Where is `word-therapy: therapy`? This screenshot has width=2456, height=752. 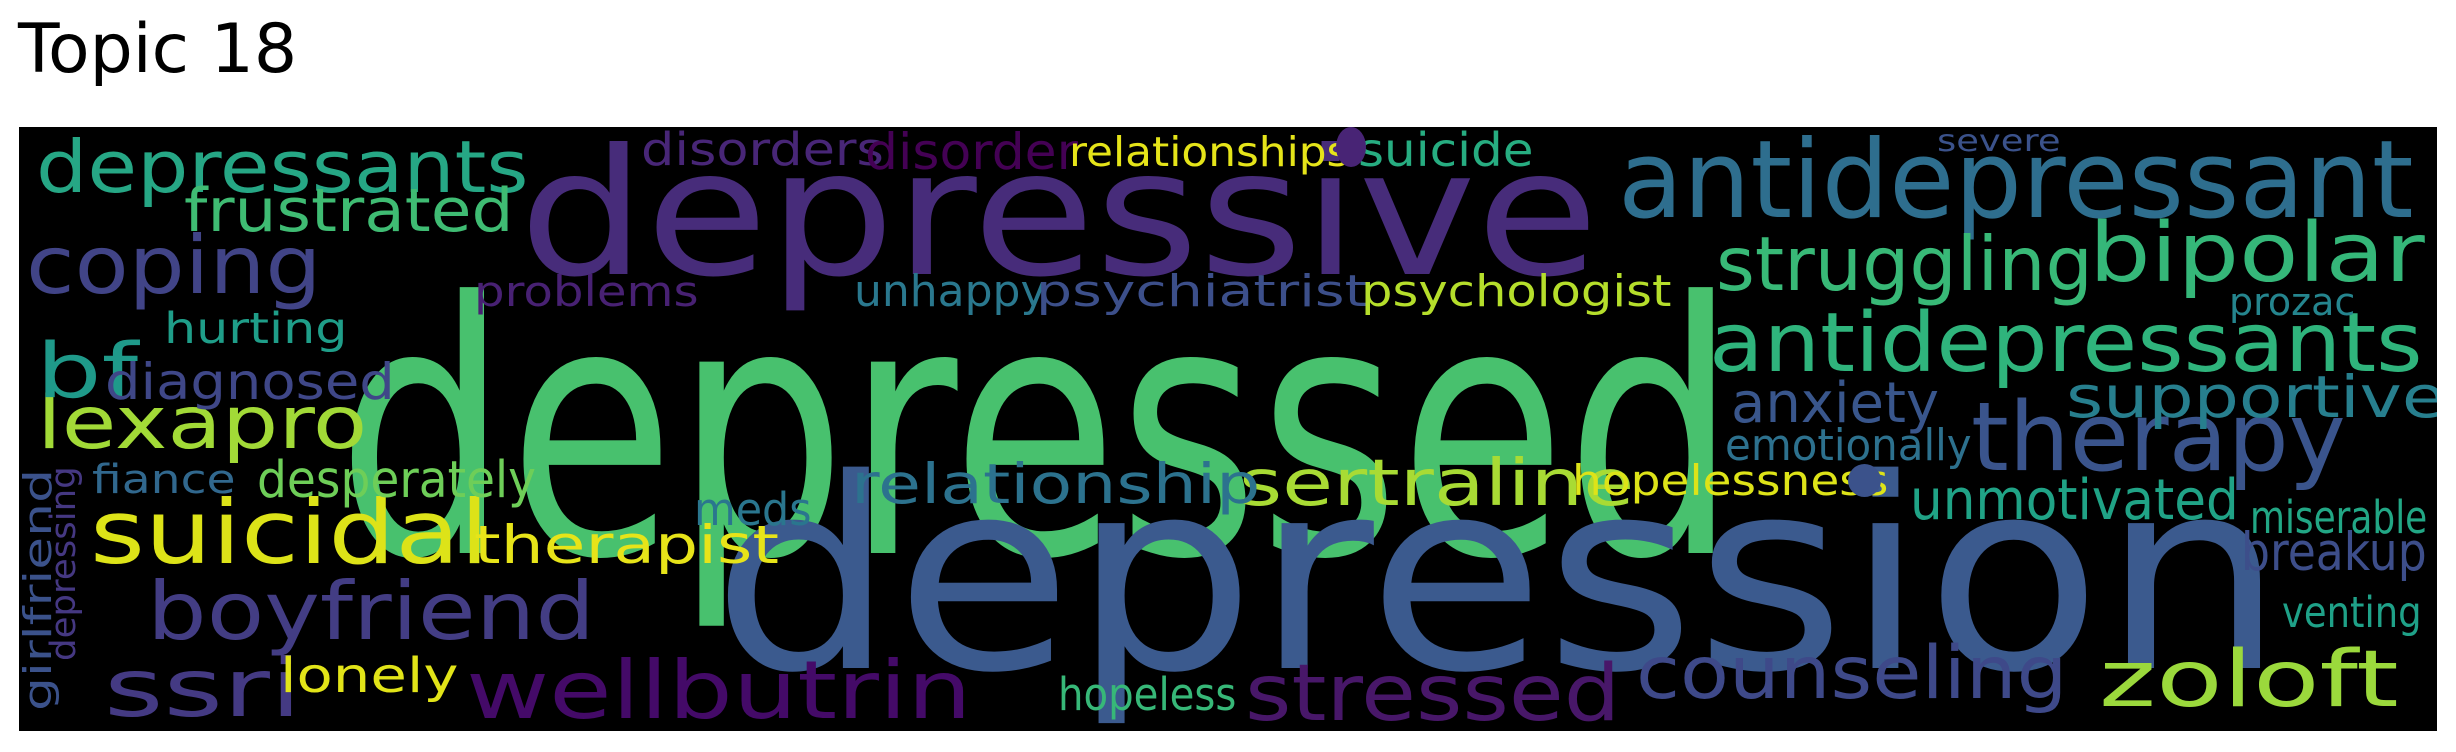 word-therapy: therapy is located at coordinates (2158, 438).